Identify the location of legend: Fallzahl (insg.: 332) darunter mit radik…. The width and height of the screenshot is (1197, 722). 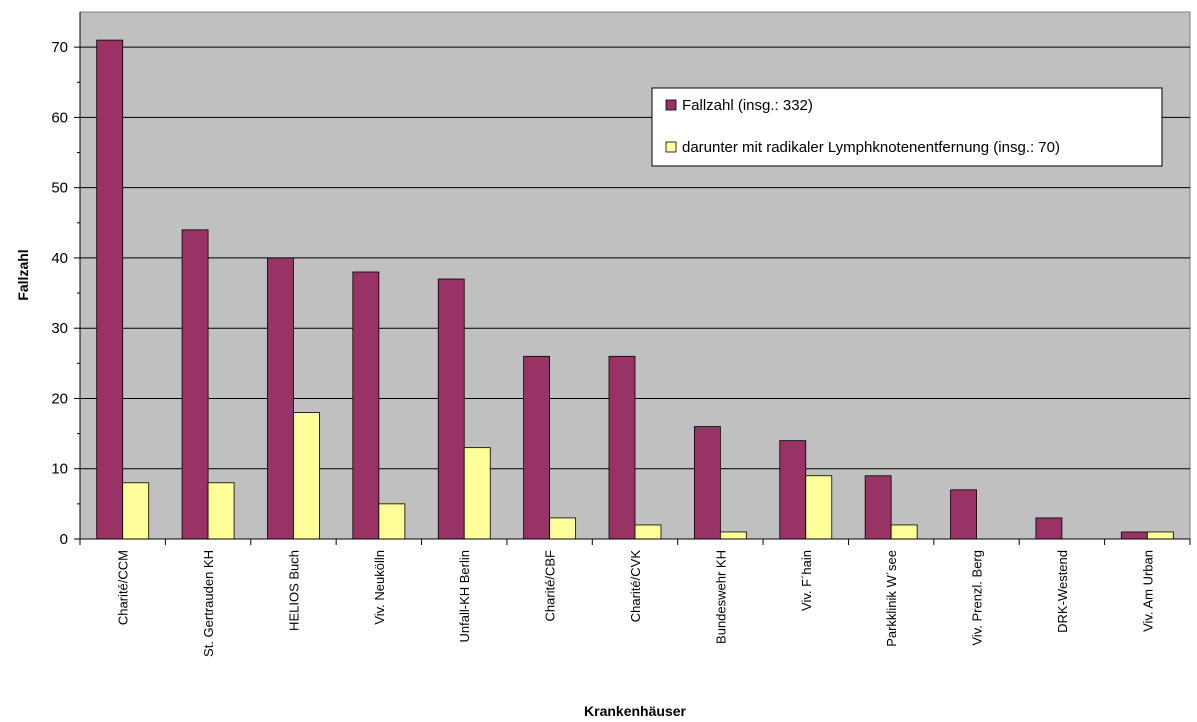
(907, 127).